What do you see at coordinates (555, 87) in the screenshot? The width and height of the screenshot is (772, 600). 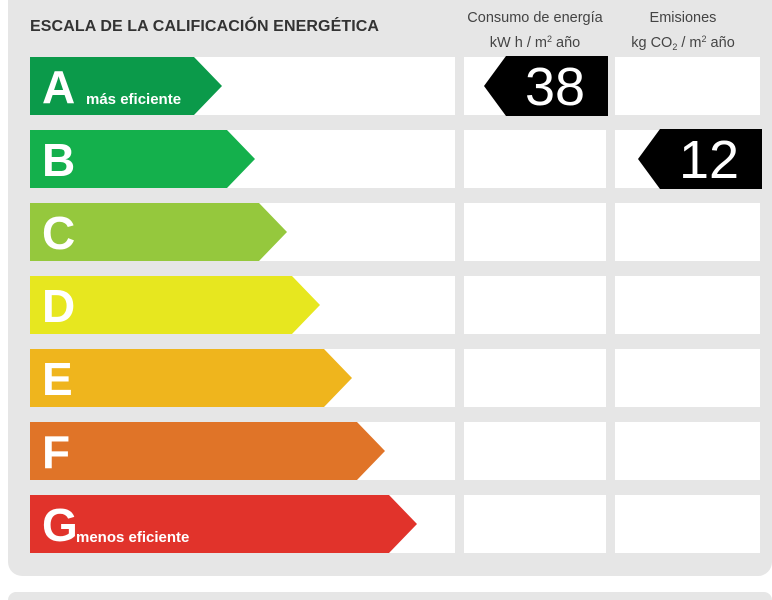 I see `energy-rating-badge-value: 38` at bounding box center [555, 87].